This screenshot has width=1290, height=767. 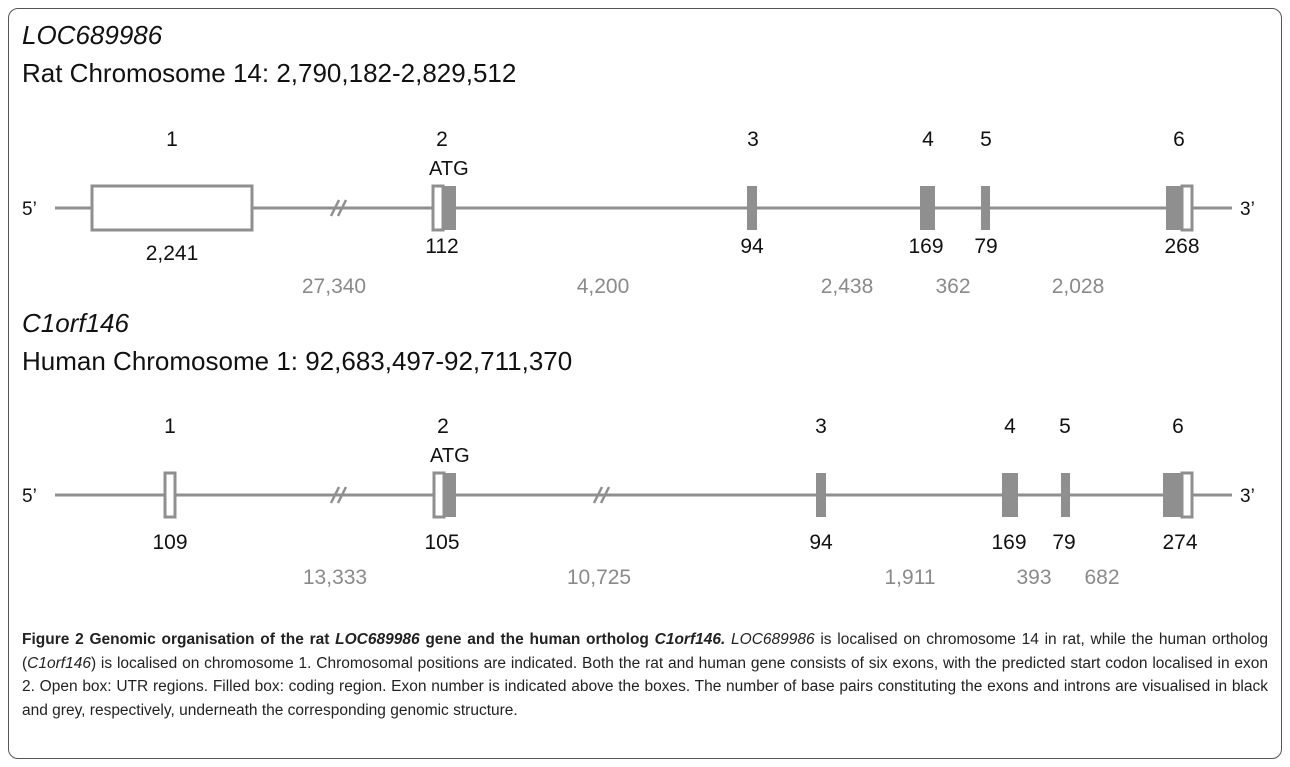 What do you see at coordinates (1180, 208) in the screenshot?
I see `rat-exon-6-box` at bounding box center [1180, 208].